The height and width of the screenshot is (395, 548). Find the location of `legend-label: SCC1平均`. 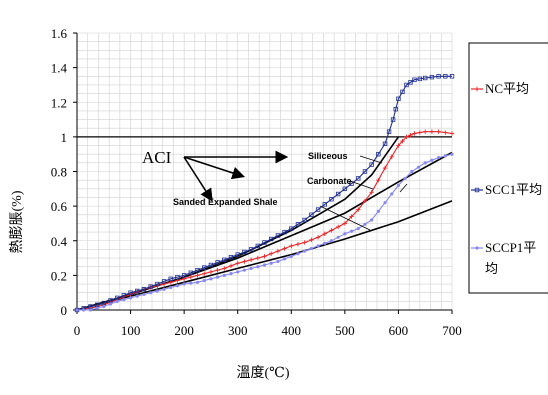

legend-label: SCC1平均 is located at coordinates (513, 189).